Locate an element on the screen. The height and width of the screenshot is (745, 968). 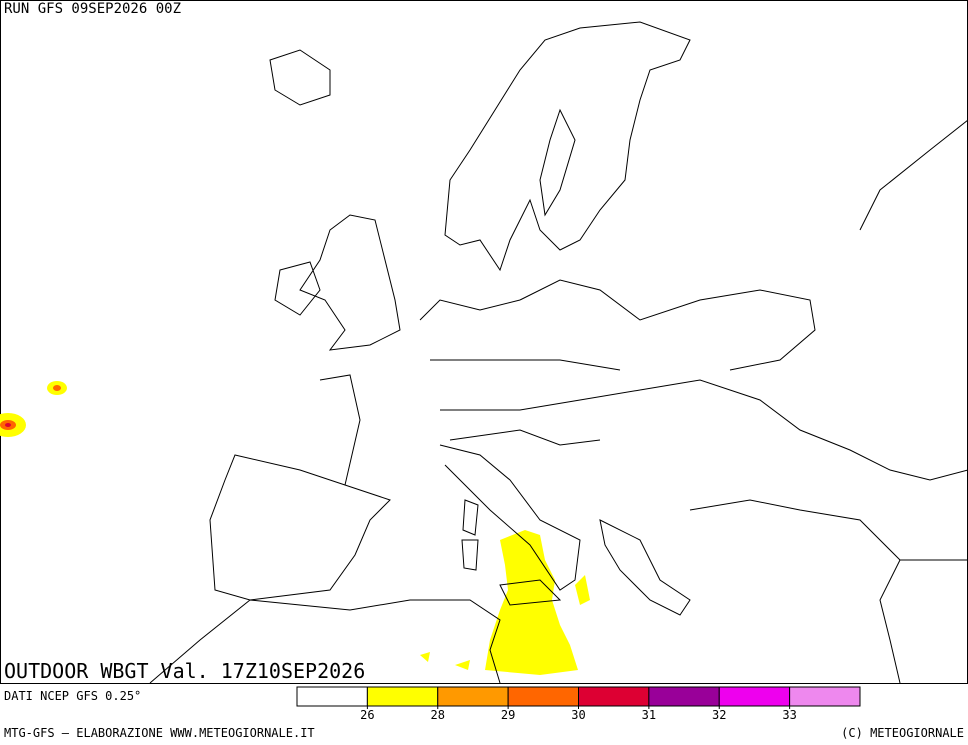
legend-label: 26 is located at coordinates (367, 715).